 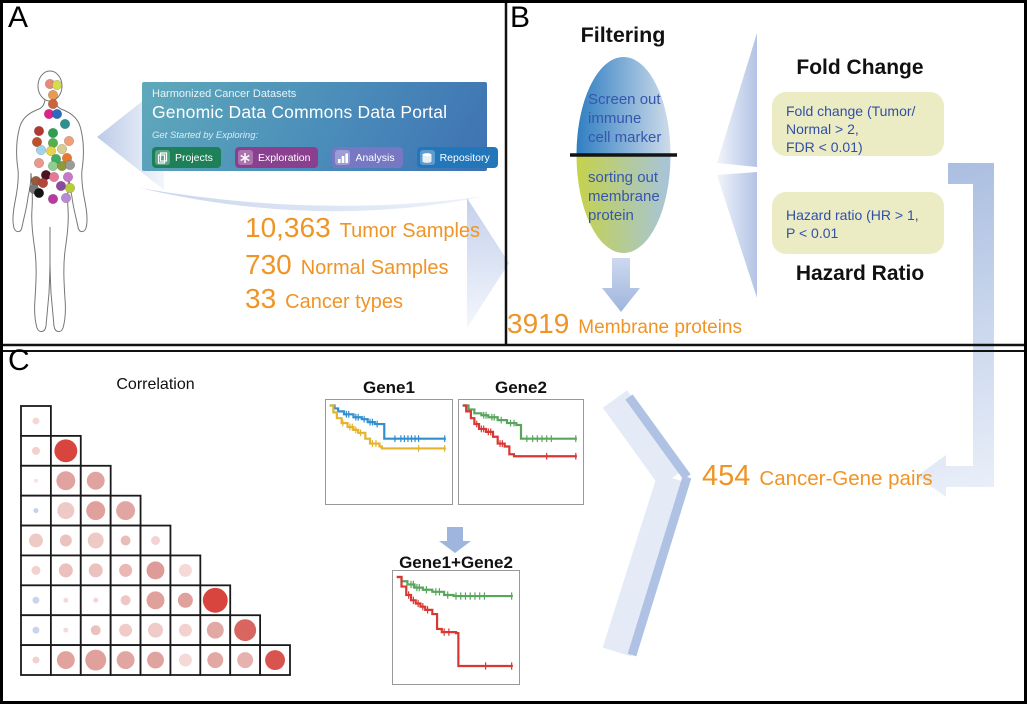 What do you see at coordinates (194, 157) in the screenshot?
I see `portal-button-label: Projects` at bounding box center [194, 157].